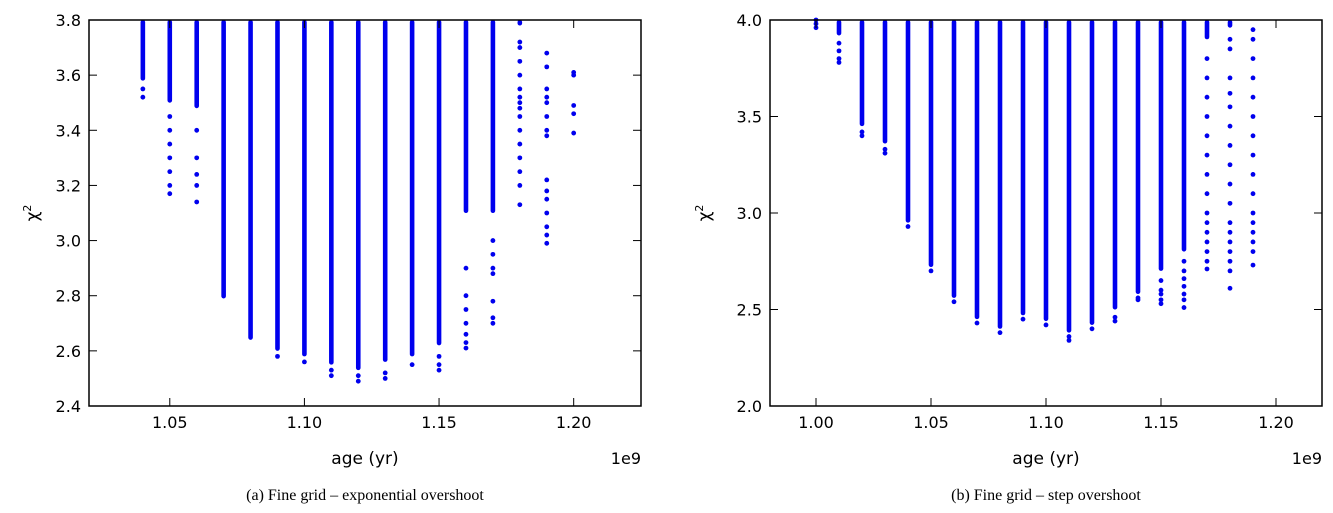 The width and height of the screenshot is (1333, 513). I want to click on panel-a-ytick-label-2: 2.8, so click(68, 296).